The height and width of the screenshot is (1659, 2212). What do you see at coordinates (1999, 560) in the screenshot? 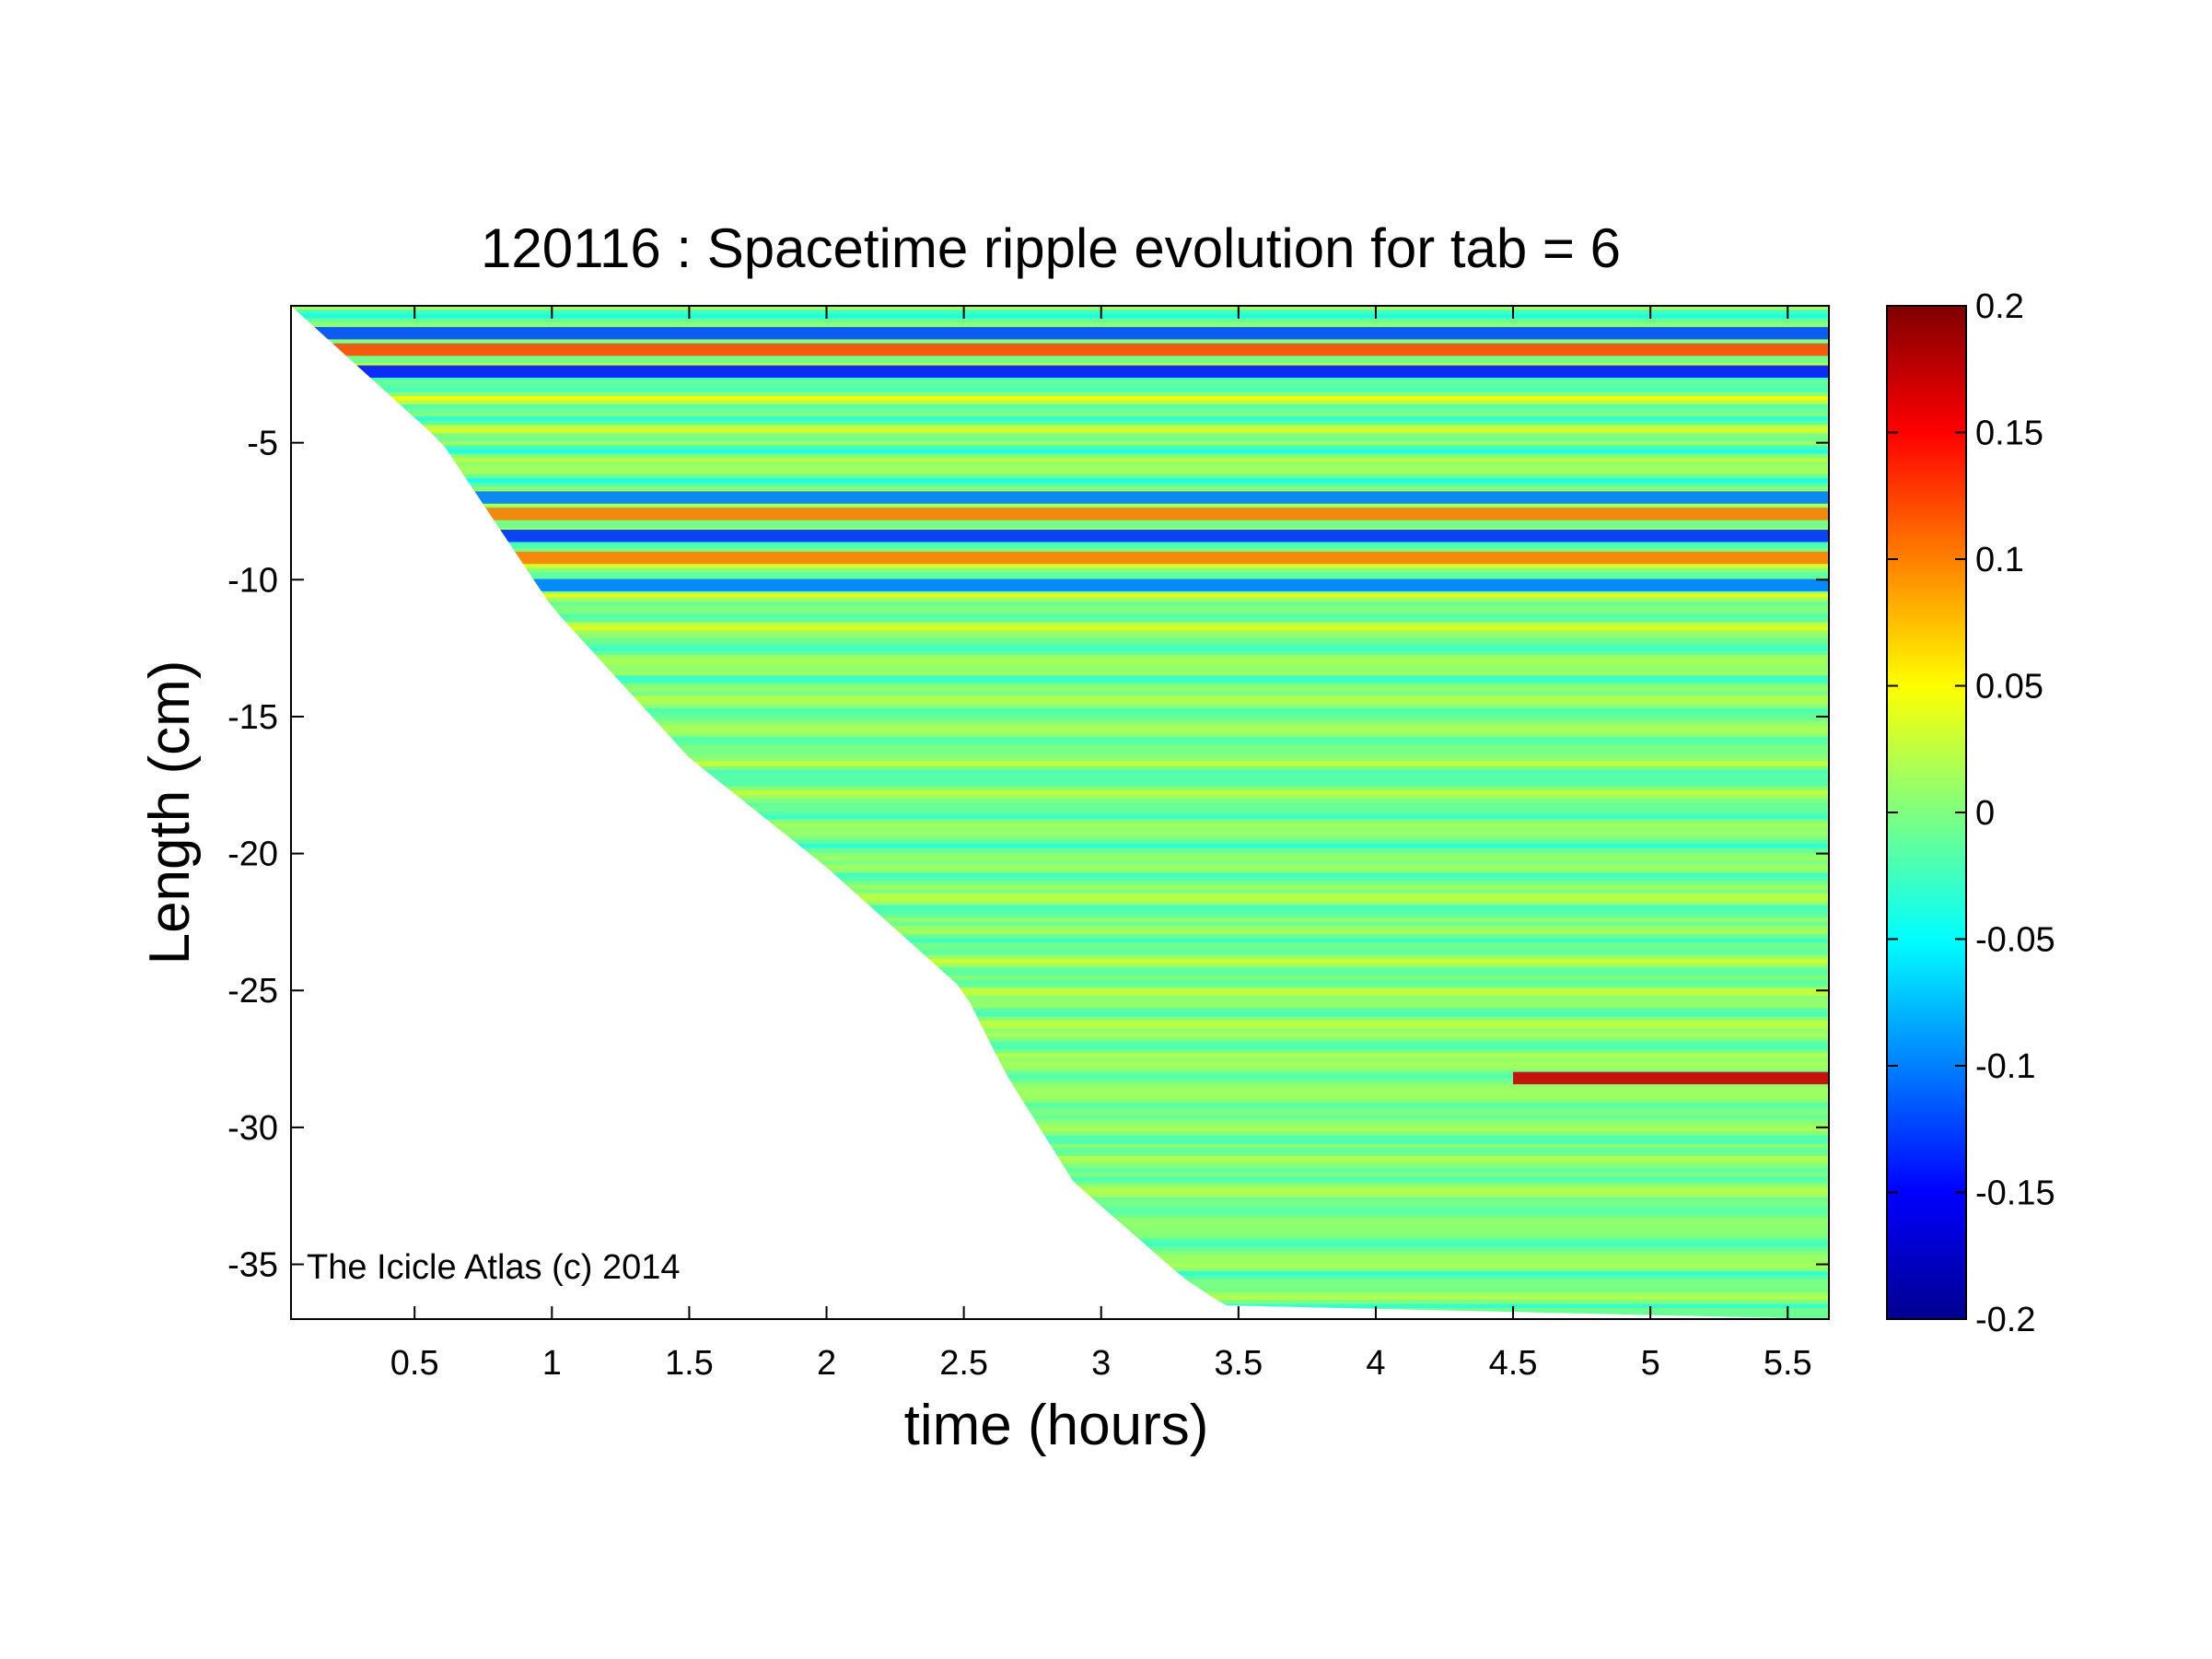
I see `colorbar-tick-label: 0.1` at bounding box center [1999, 560].